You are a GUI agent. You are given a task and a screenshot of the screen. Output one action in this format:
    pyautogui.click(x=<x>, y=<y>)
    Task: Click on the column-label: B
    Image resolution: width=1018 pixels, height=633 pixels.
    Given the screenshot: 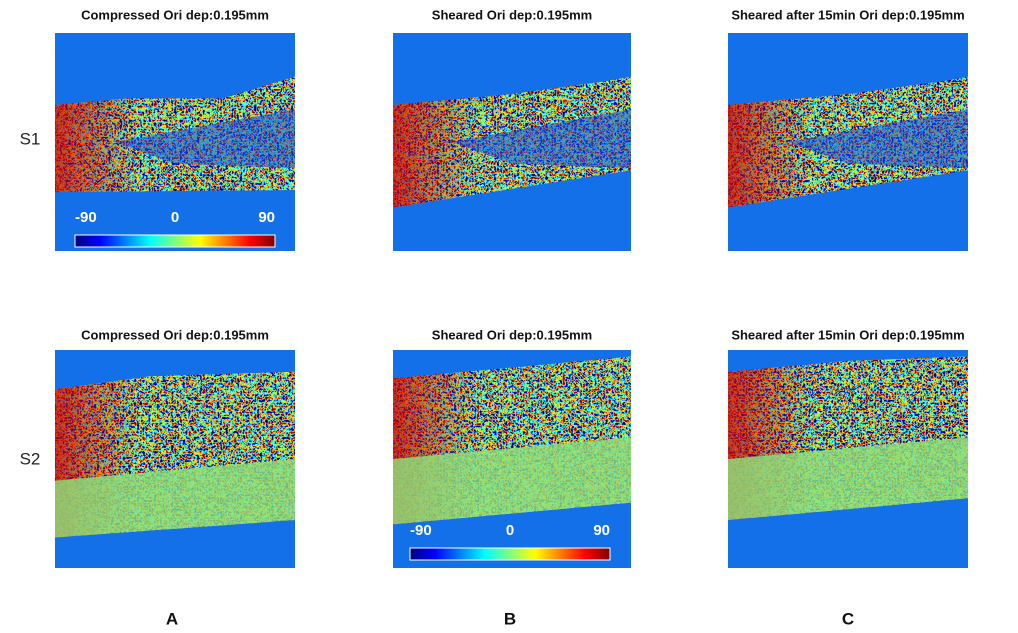 What is the action you would take?
    pyautogui.click(x=510, y=618)
    